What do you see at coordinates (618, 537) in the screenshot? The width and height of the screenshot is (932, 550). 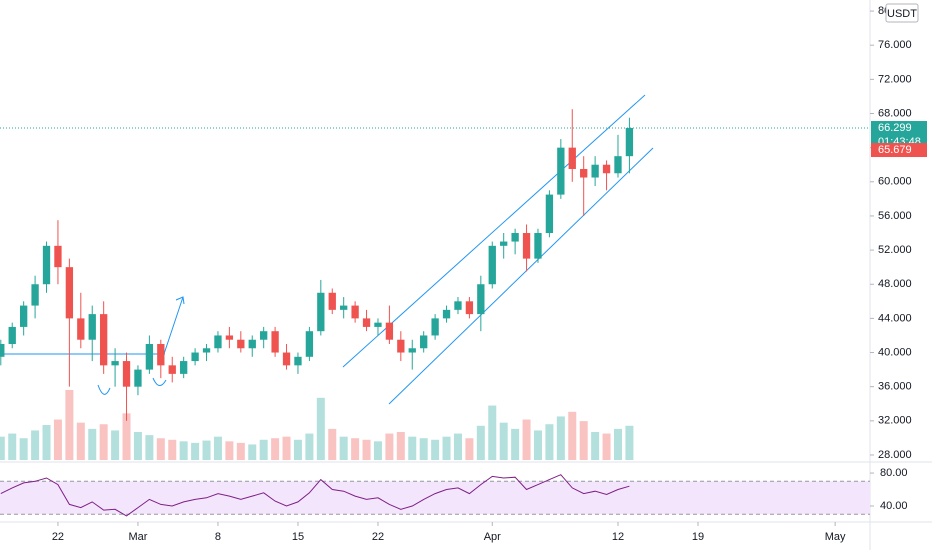 I see `x-tick-label: 12` at bounding box center [618, 537].